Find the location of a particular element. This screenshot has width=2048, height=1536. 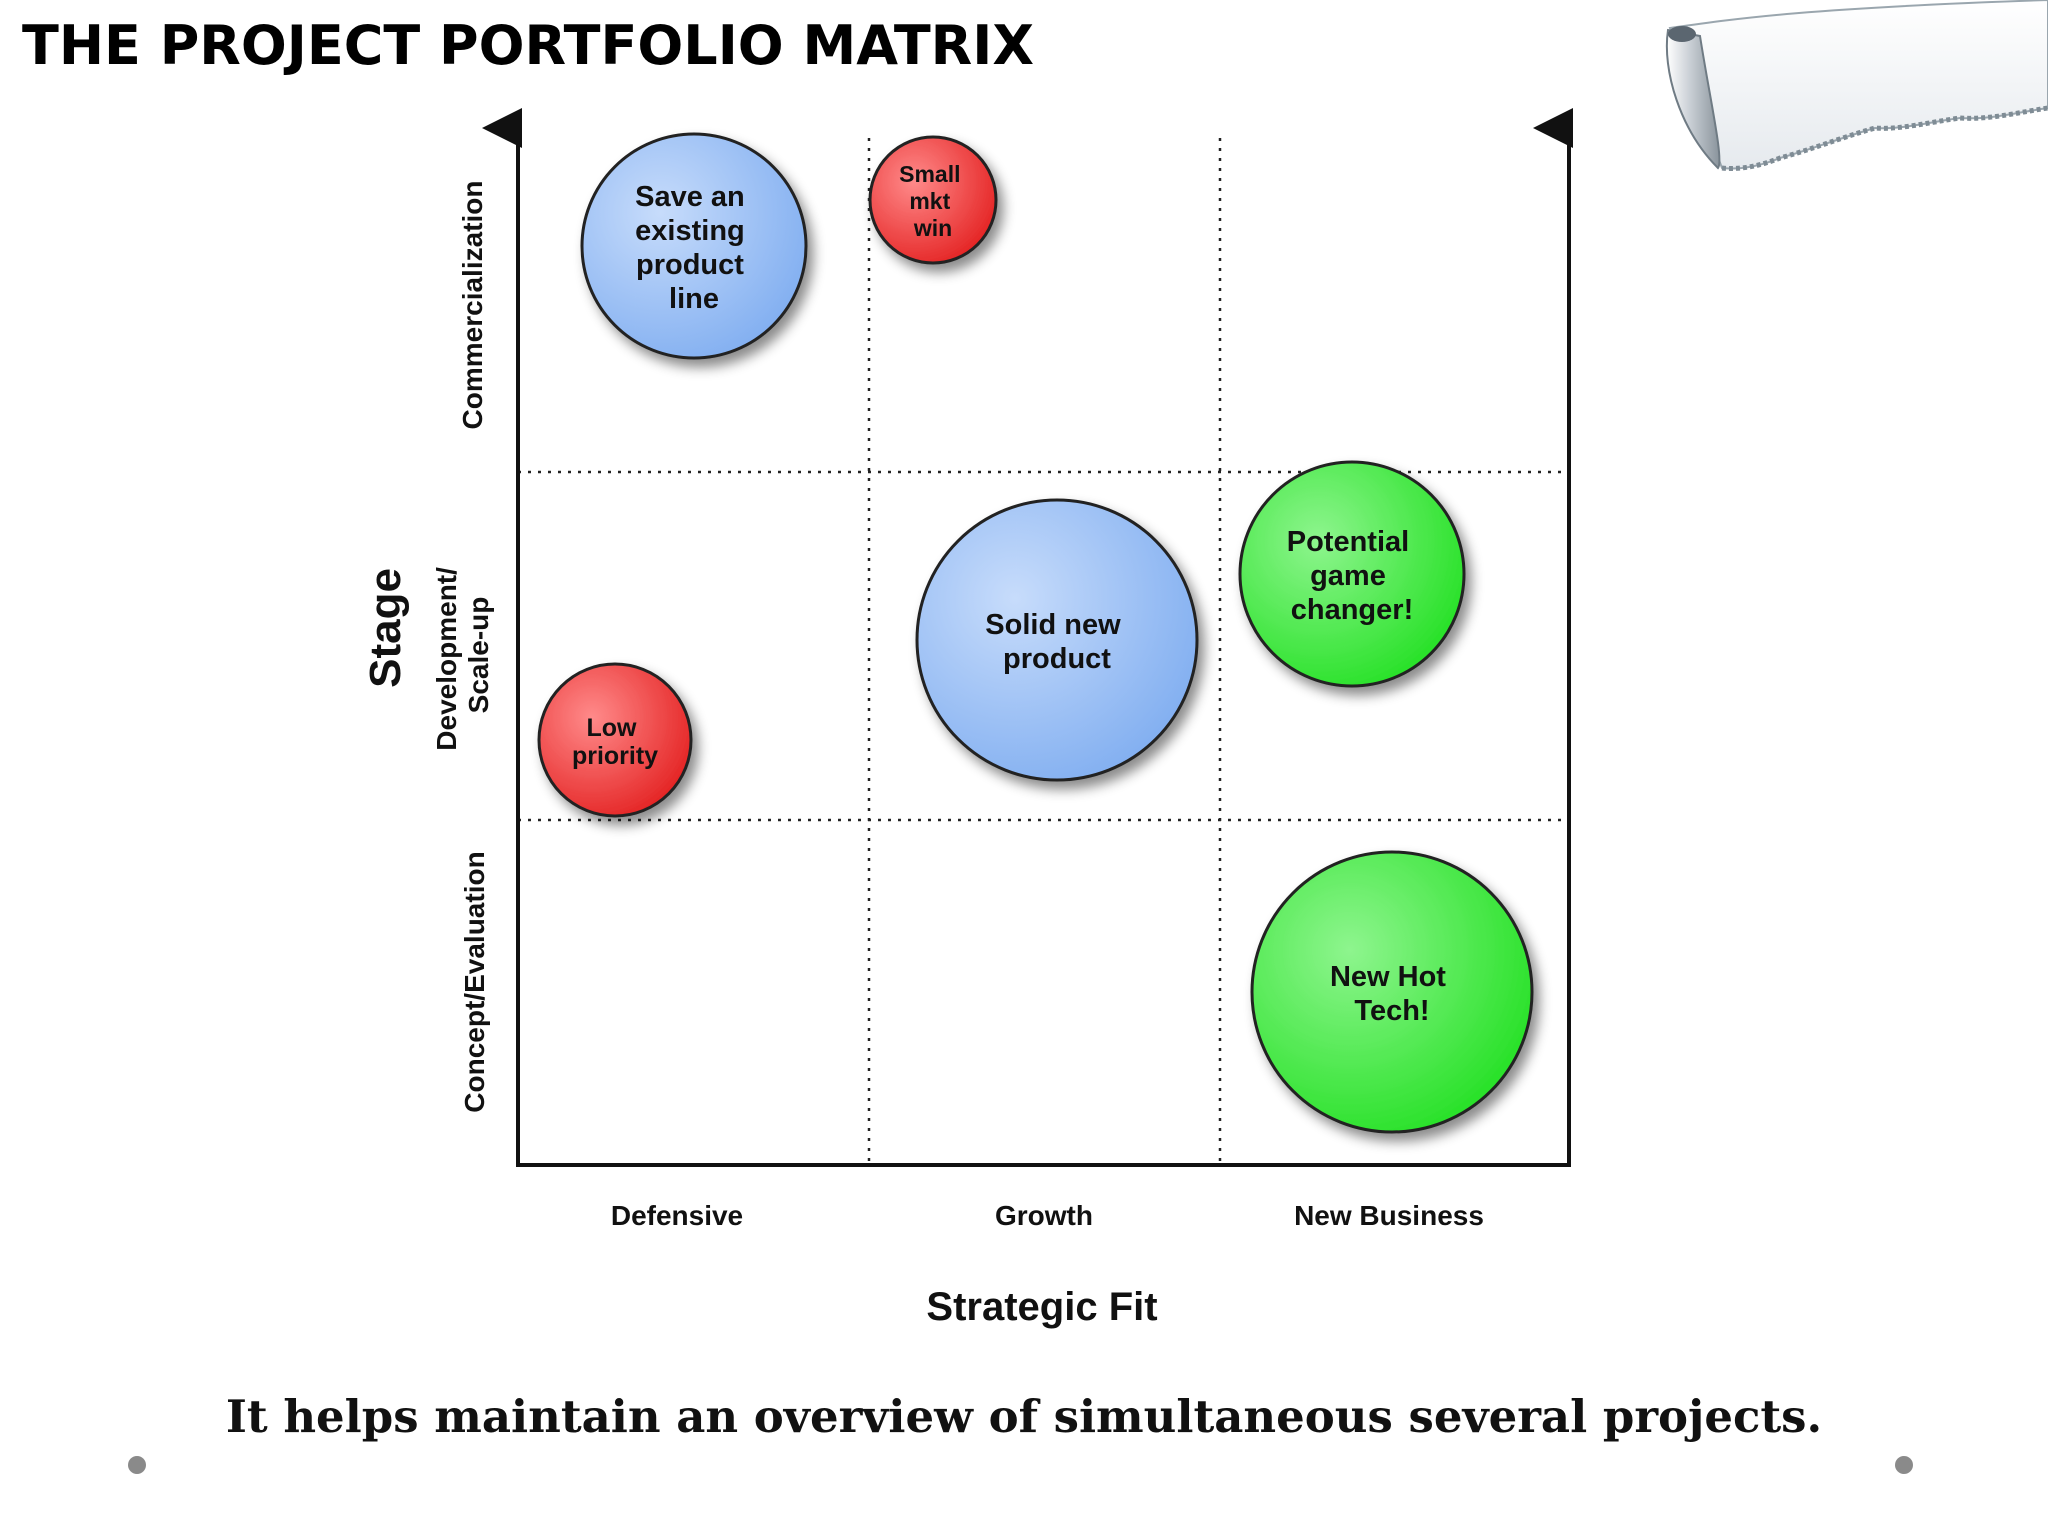

svg-text:Potential game: Potential game changer! is located at coordinates (1352, 576).